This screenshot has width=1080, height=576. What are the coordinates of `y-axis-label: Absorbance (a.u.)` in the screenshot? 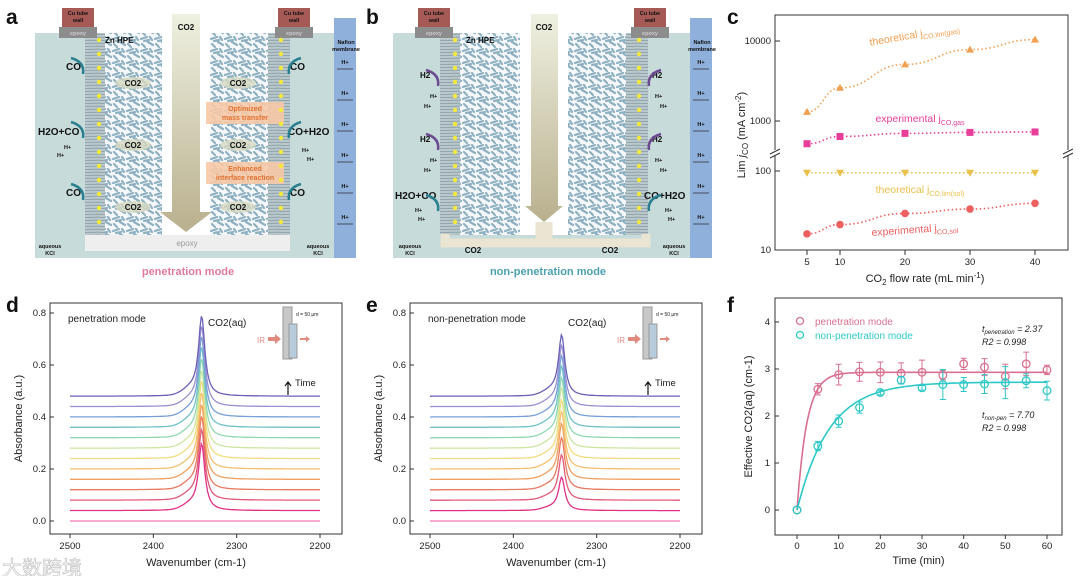 It's located at (19, 418).